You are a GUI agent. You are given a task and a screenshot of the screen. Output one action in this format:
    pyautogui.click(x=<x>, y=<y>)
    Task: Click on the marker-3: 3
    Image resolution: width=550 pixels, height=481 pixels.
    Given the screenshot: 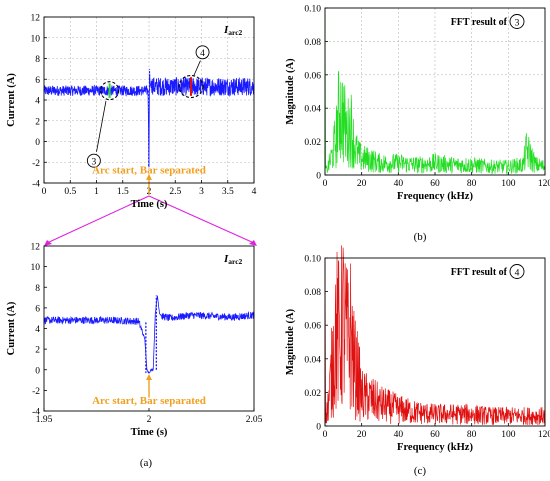 What is the action you would take?
    pyautogui.click(x=93, y=160)
    